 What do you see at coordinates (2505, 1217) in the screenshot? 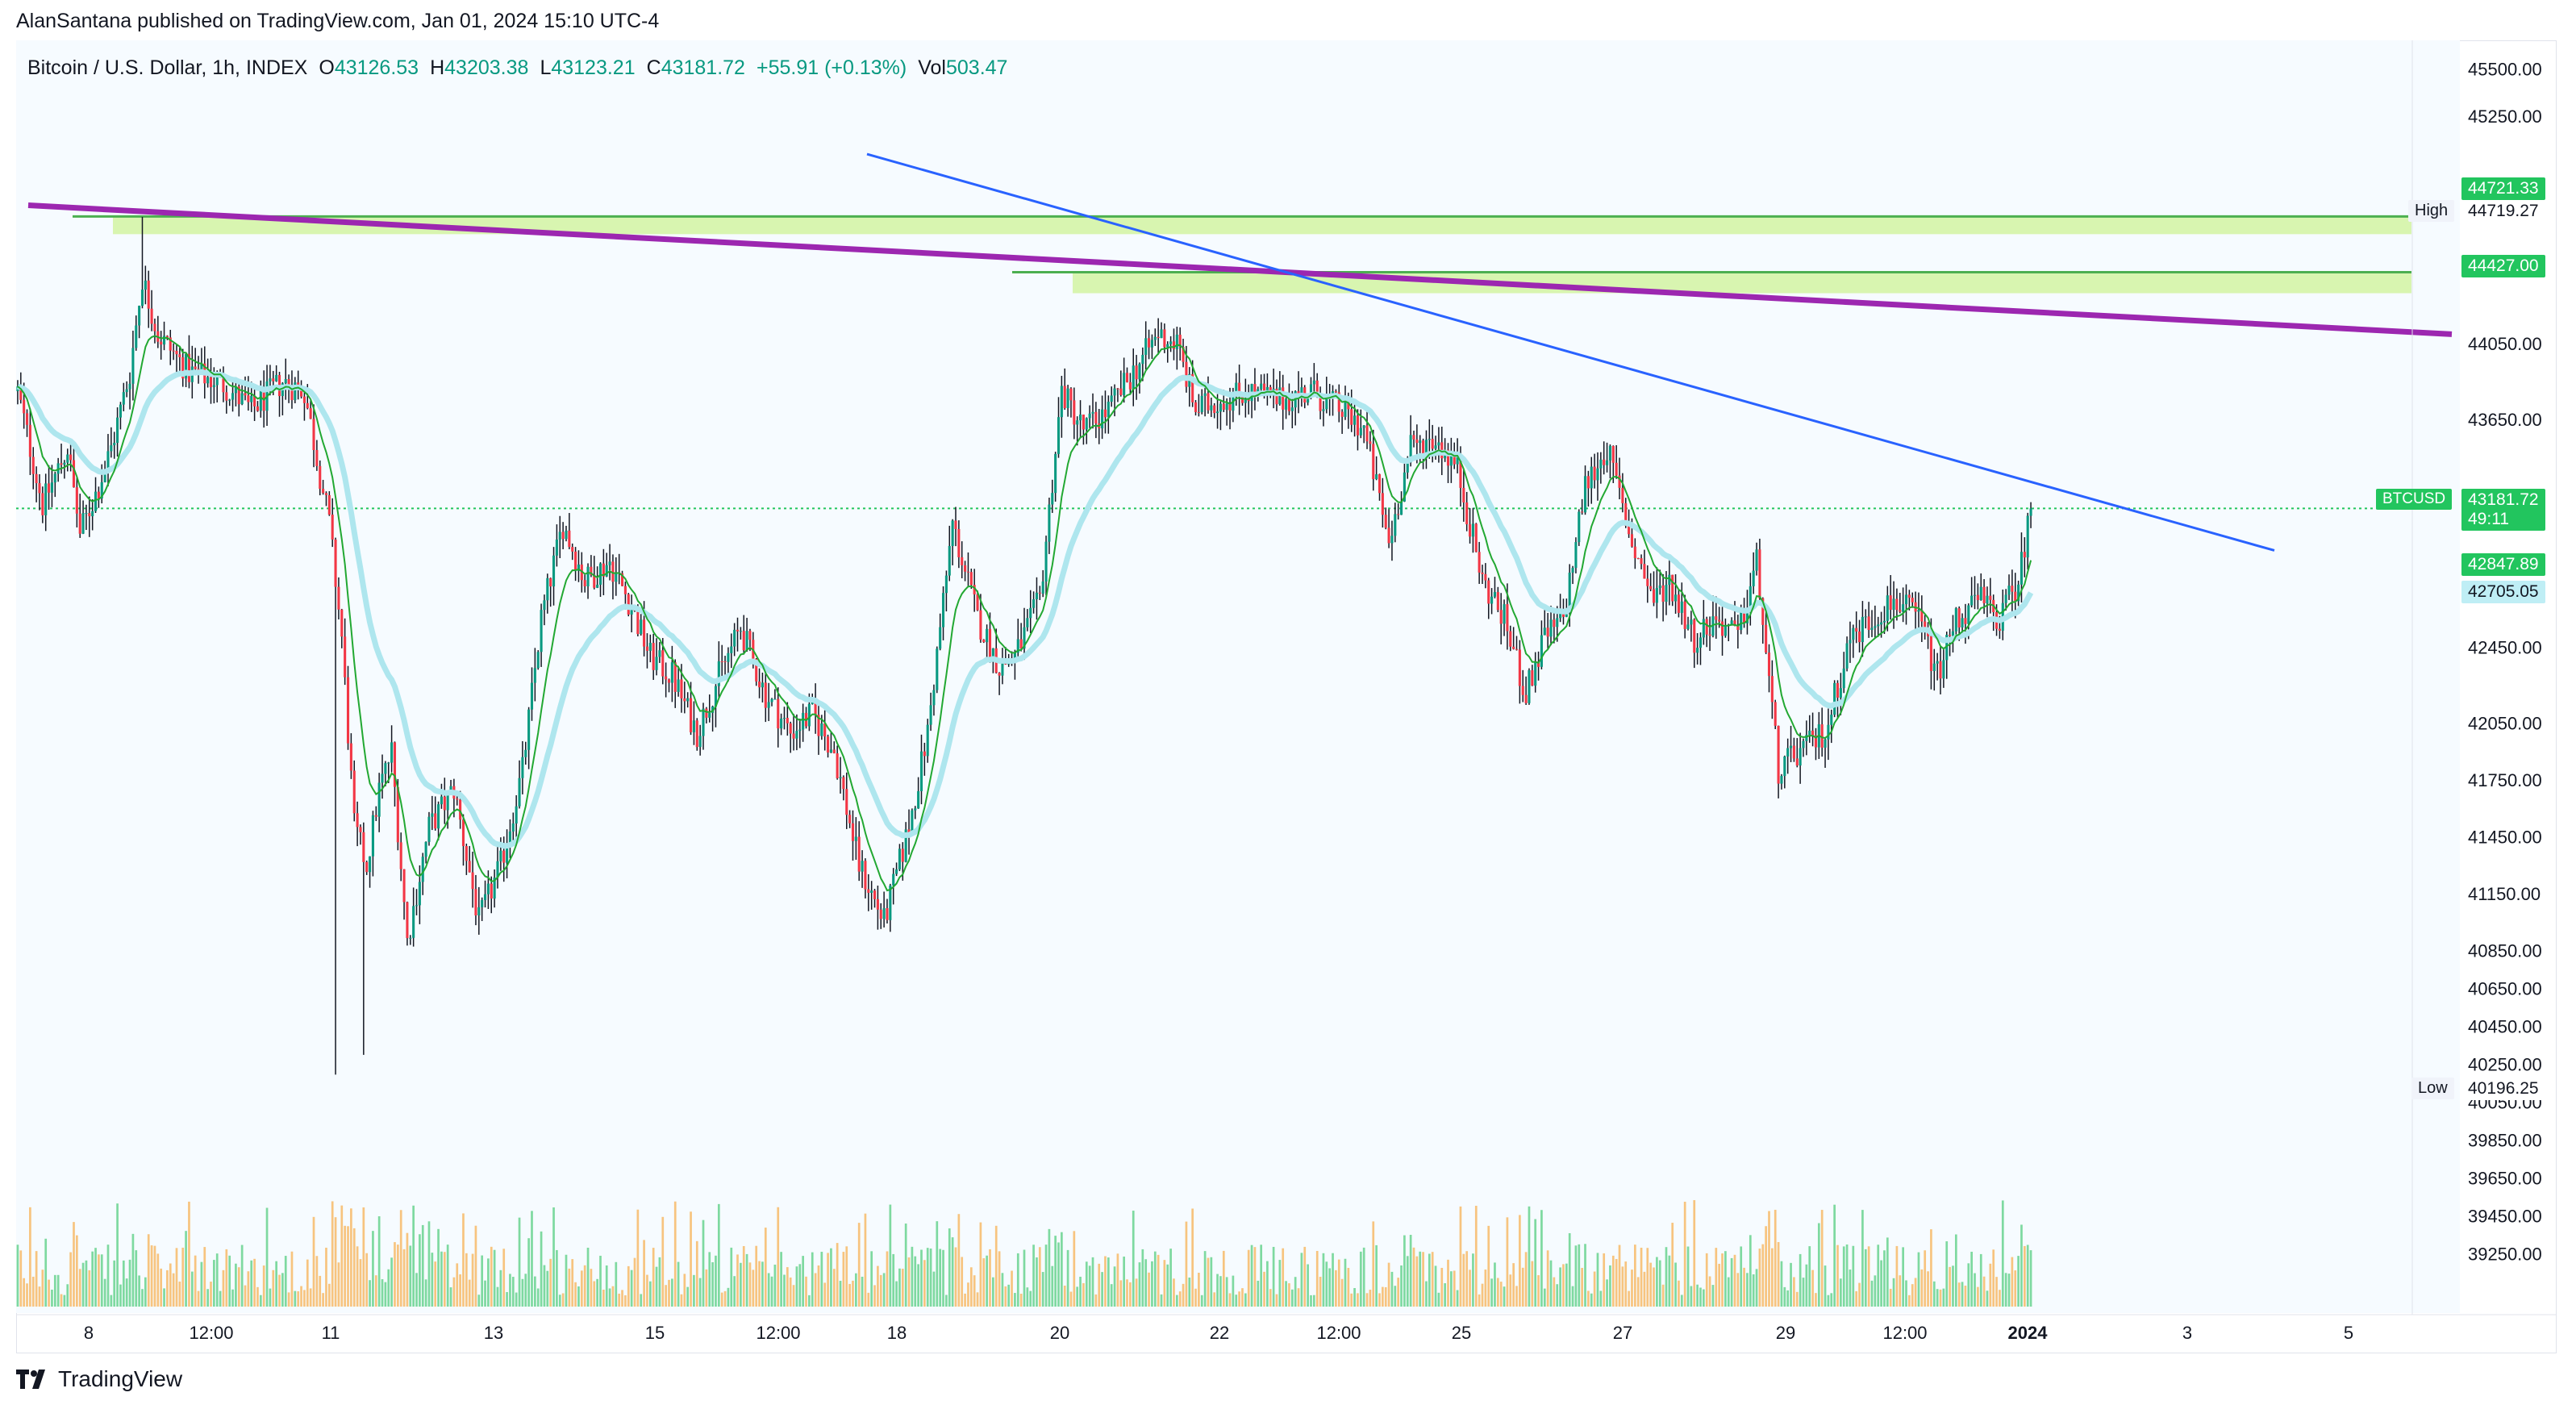
I see `y-tick-label: 39450.00` at bounding box center [2505, 1217].